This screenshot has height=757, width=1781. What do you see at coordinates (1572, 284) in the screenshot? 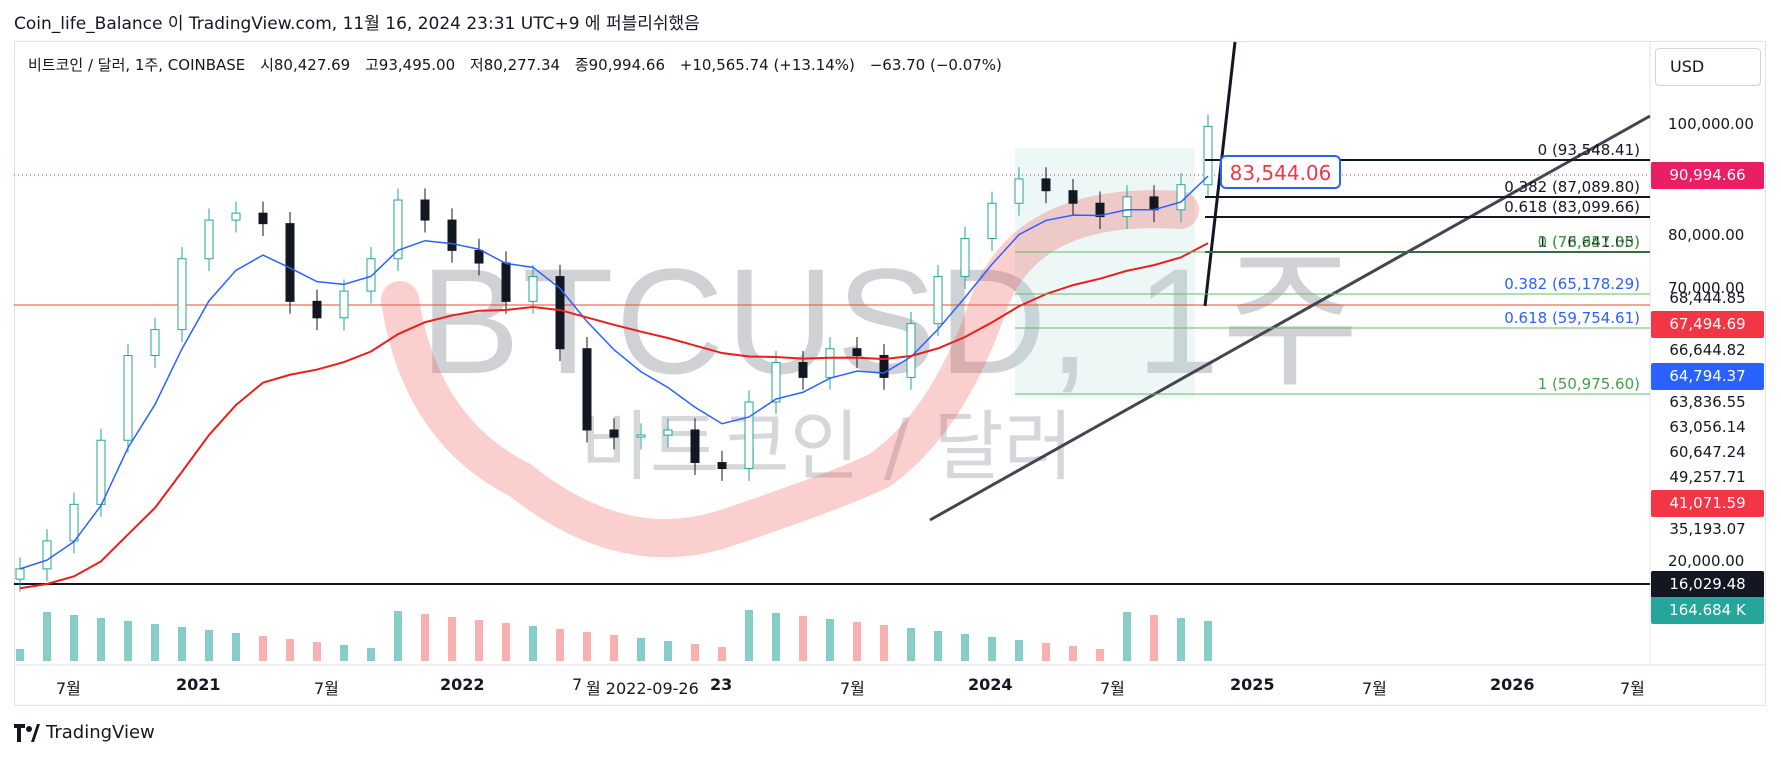
I see `fib-level-label: 0.382 (65,178.29)` at bounding box center [1572, 284].